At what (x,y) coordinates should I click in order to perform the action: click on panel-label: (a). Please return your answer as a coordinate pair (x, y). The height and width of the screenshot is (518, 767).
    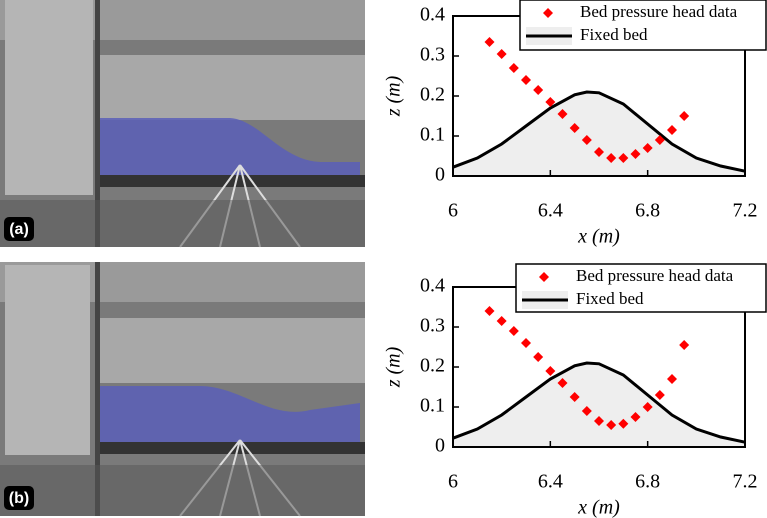
    Looking at the image, I should click on (19, 229).